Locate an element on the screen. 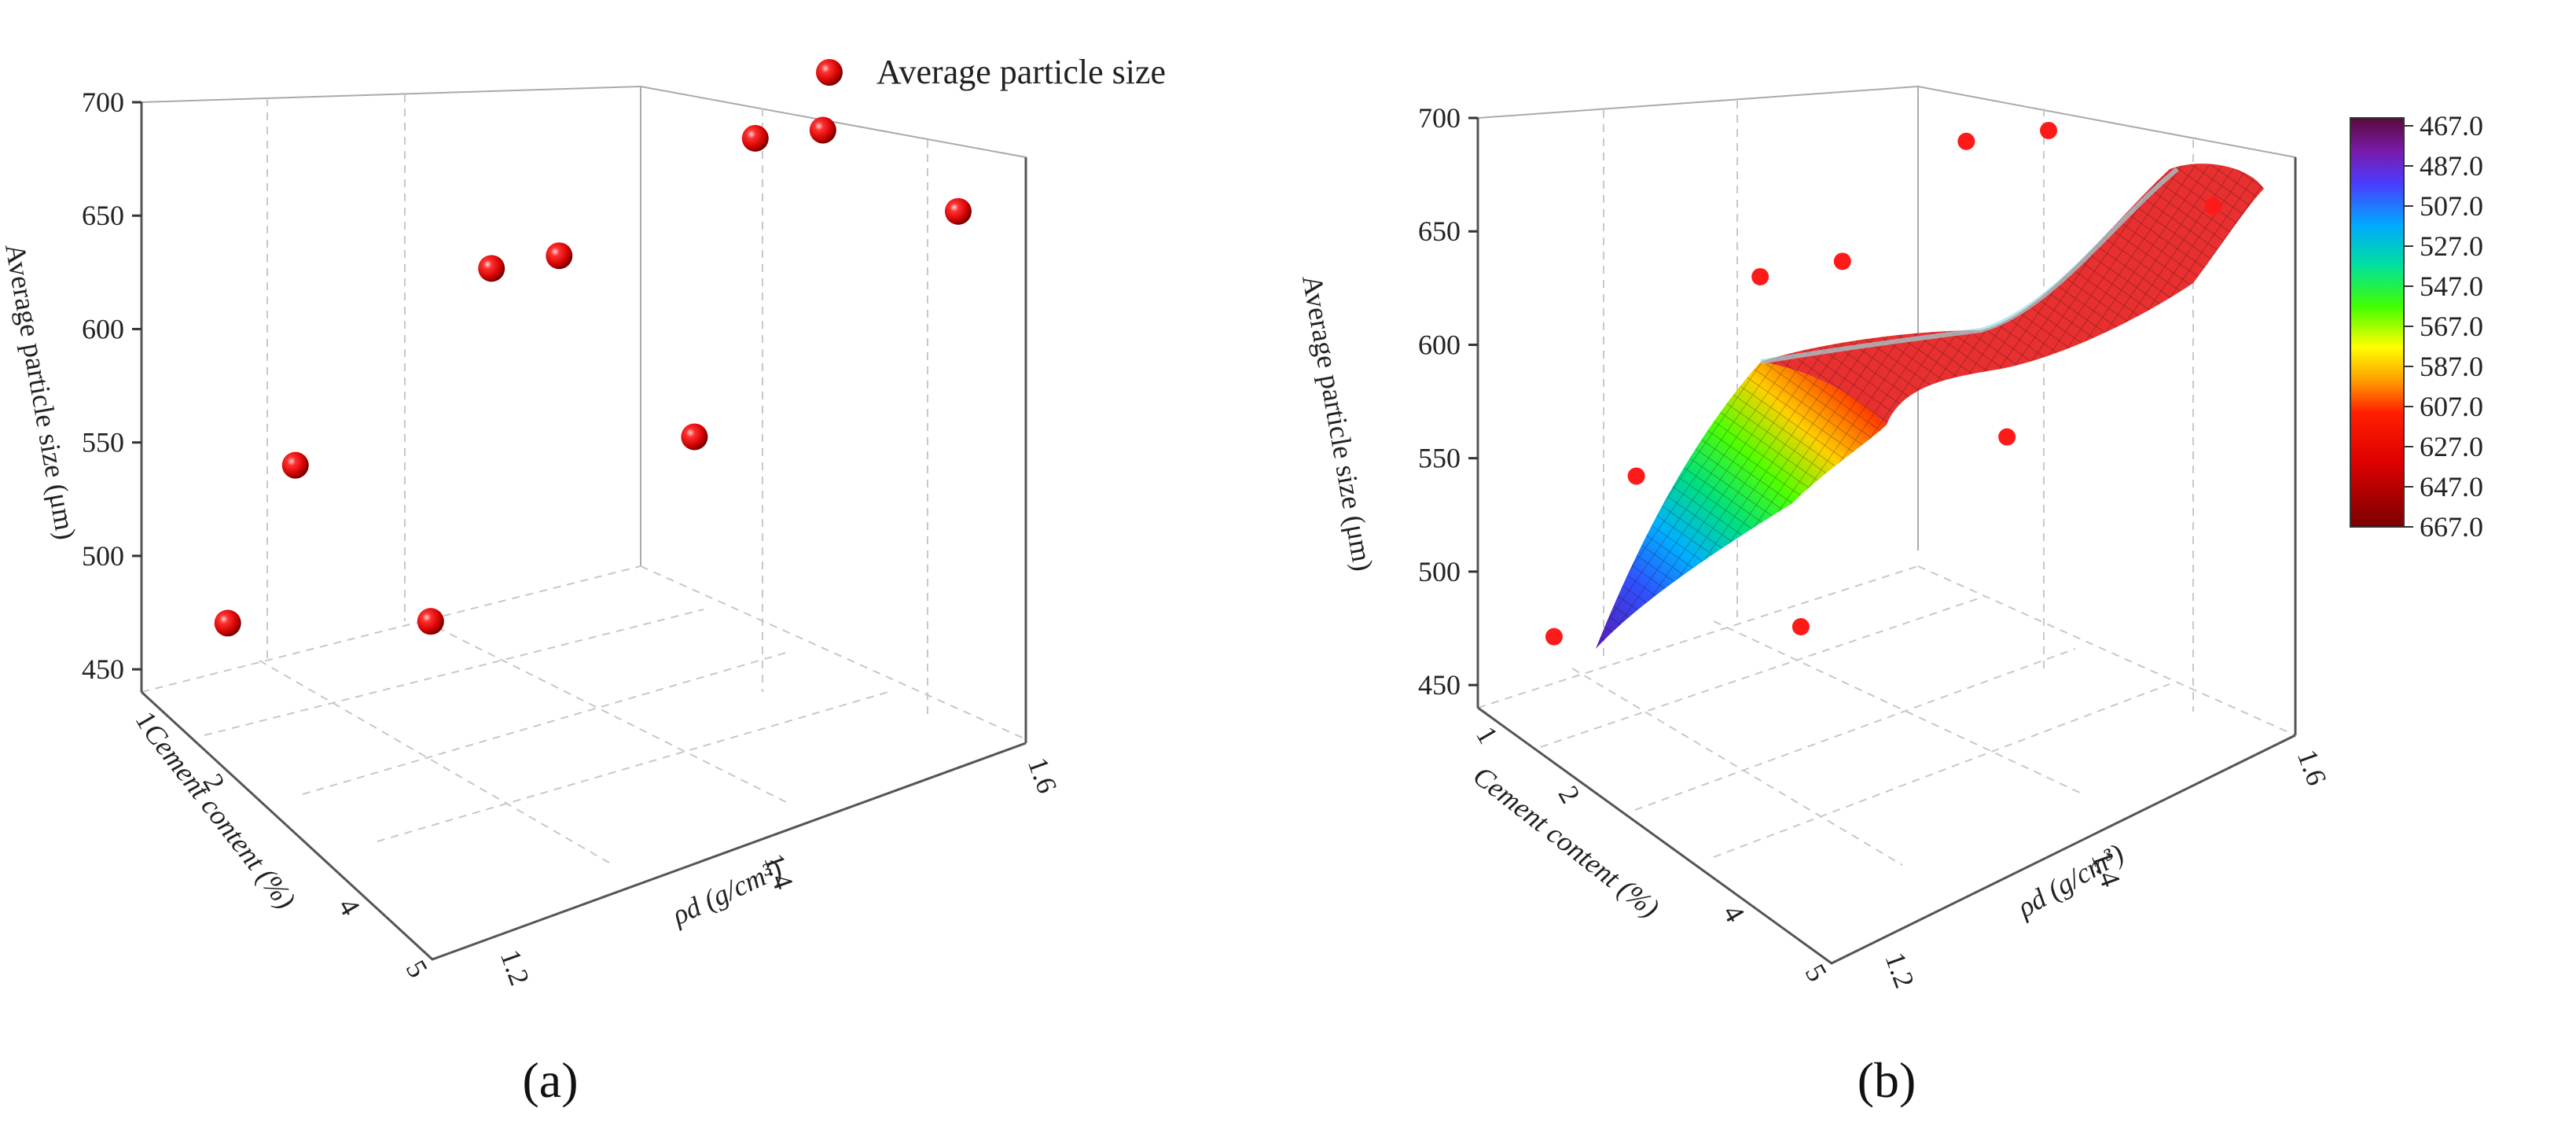 The width and height of the screenshot is (2576, 1130). panel-b-fitted-surface is located at coordinates (1930, 406).